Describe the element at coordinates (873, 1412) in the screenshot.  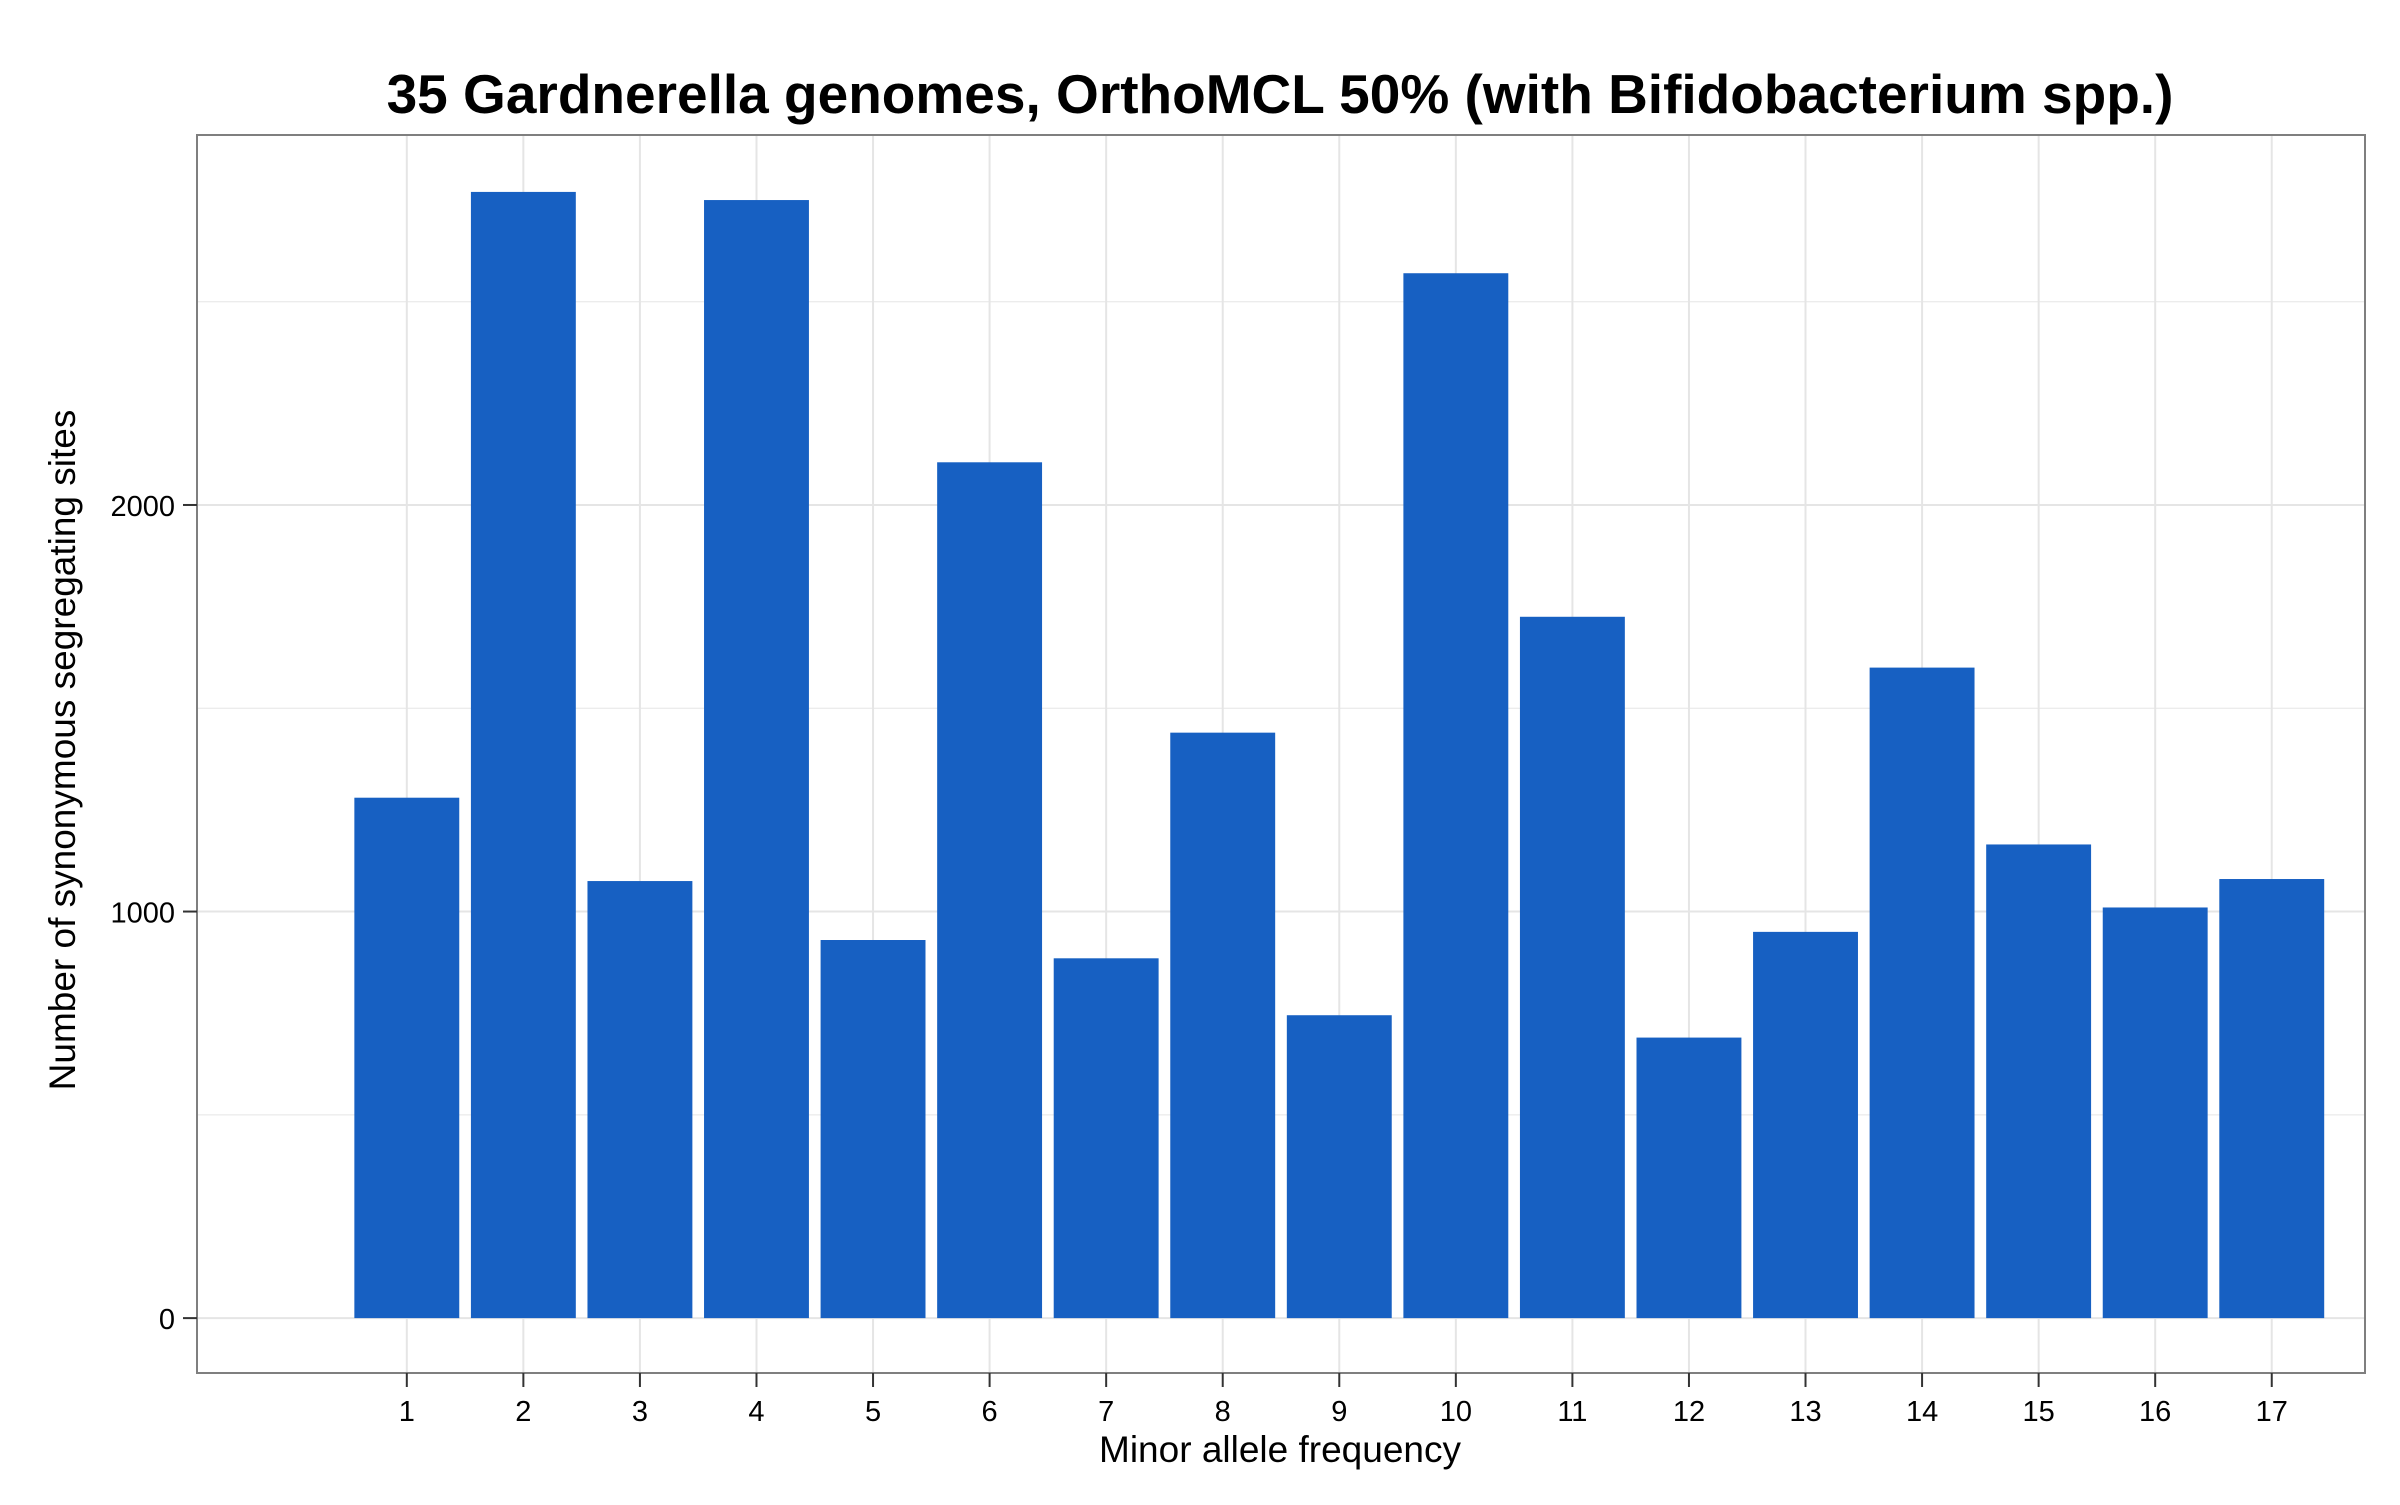
I see `x-tick-label: 5` at that location.